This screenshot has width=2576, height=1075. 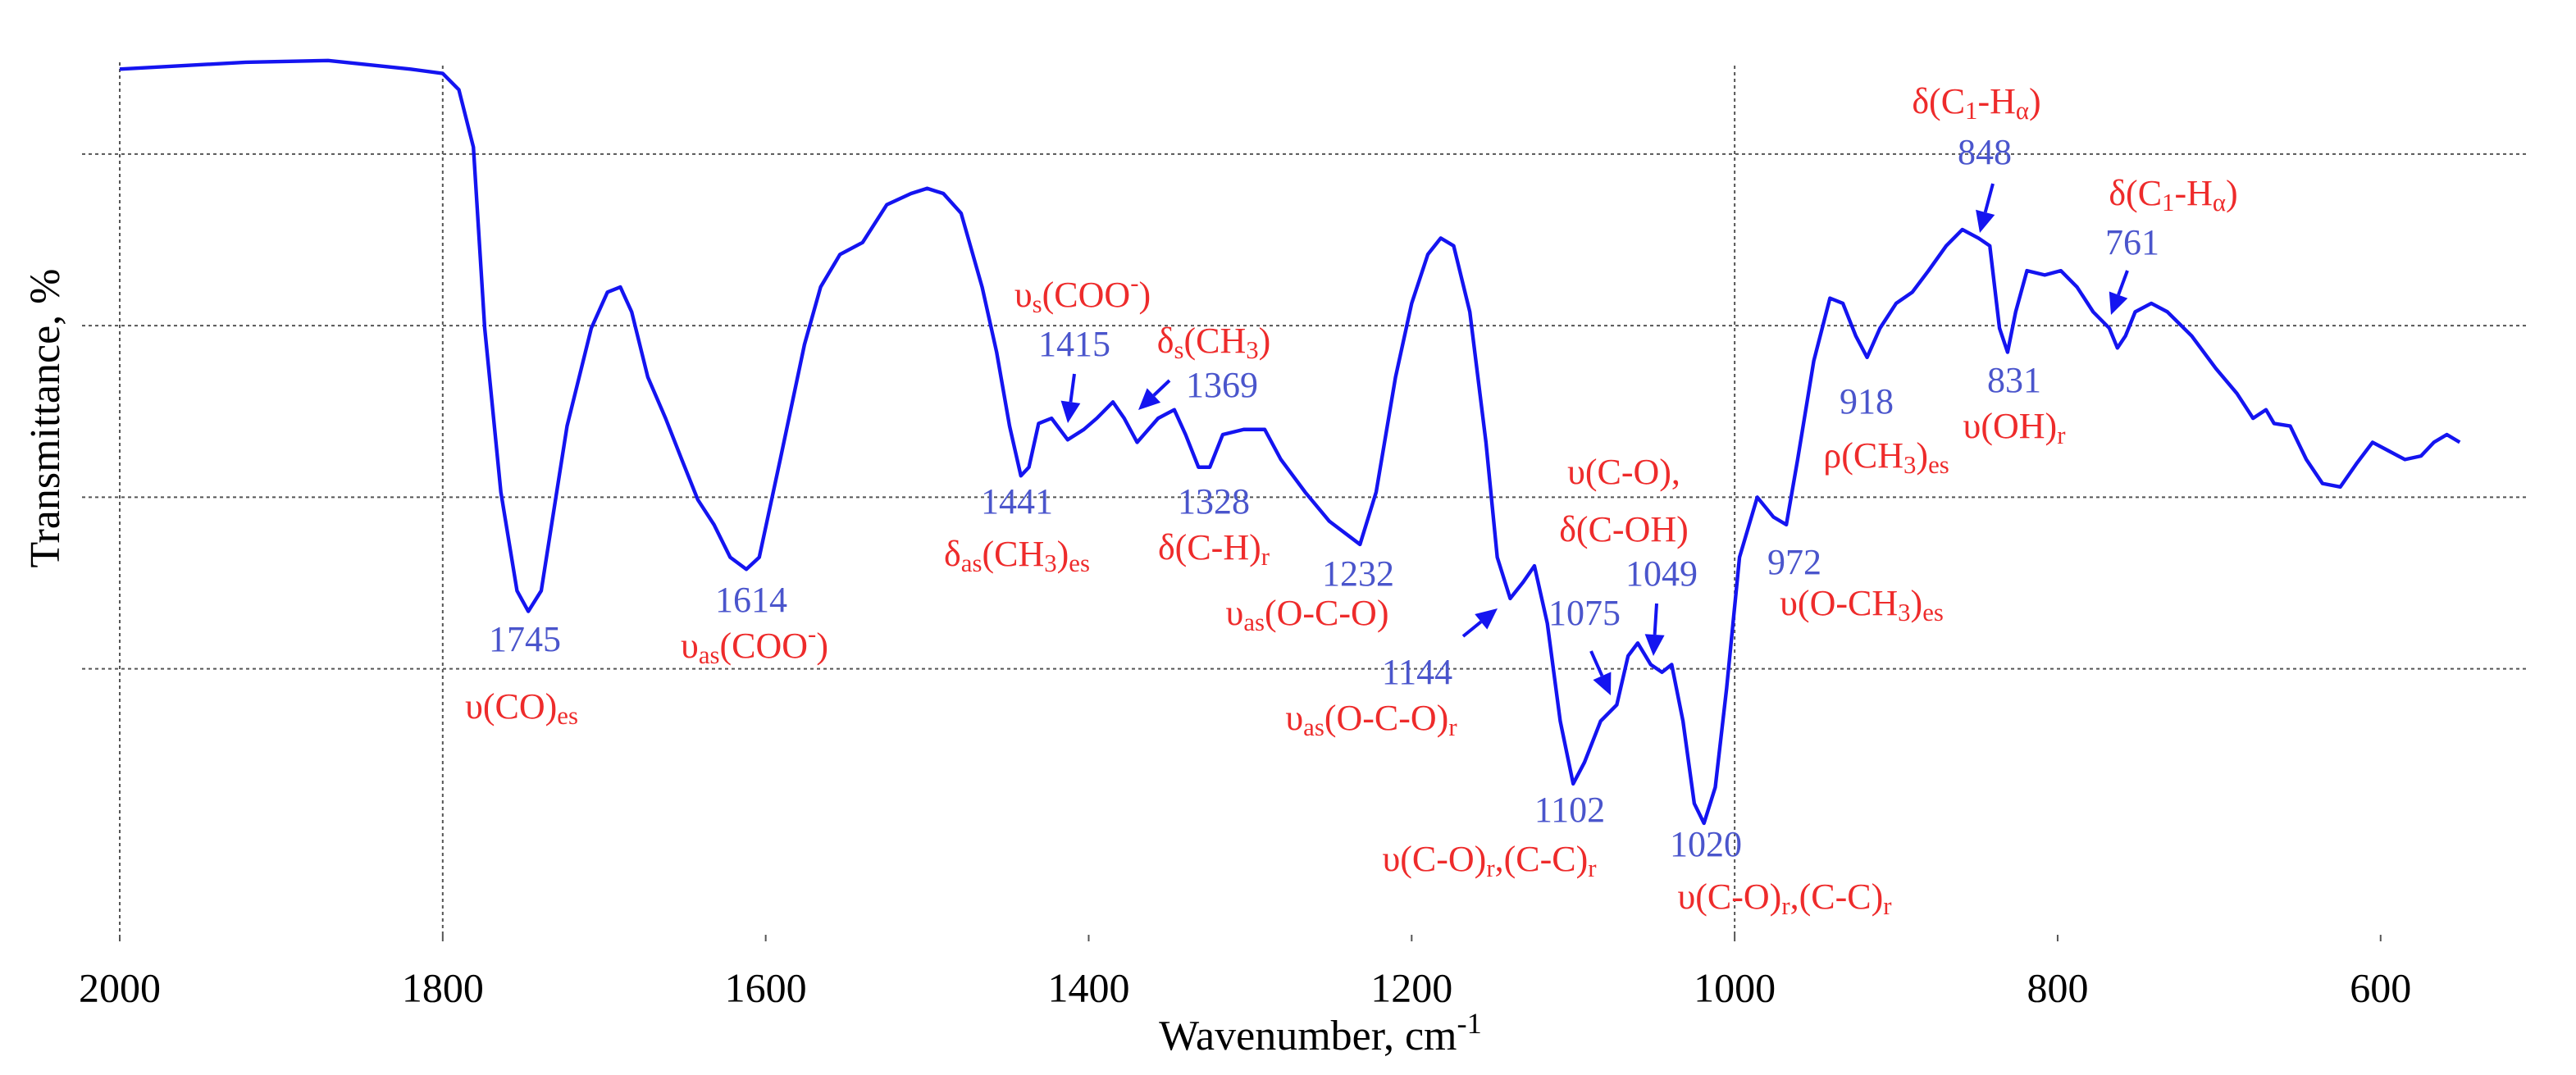 What do you see at coordinates (521, 708) in the screenshot?
I see `assignment-label: υ(CO)es` at bounding box center [521, 708].